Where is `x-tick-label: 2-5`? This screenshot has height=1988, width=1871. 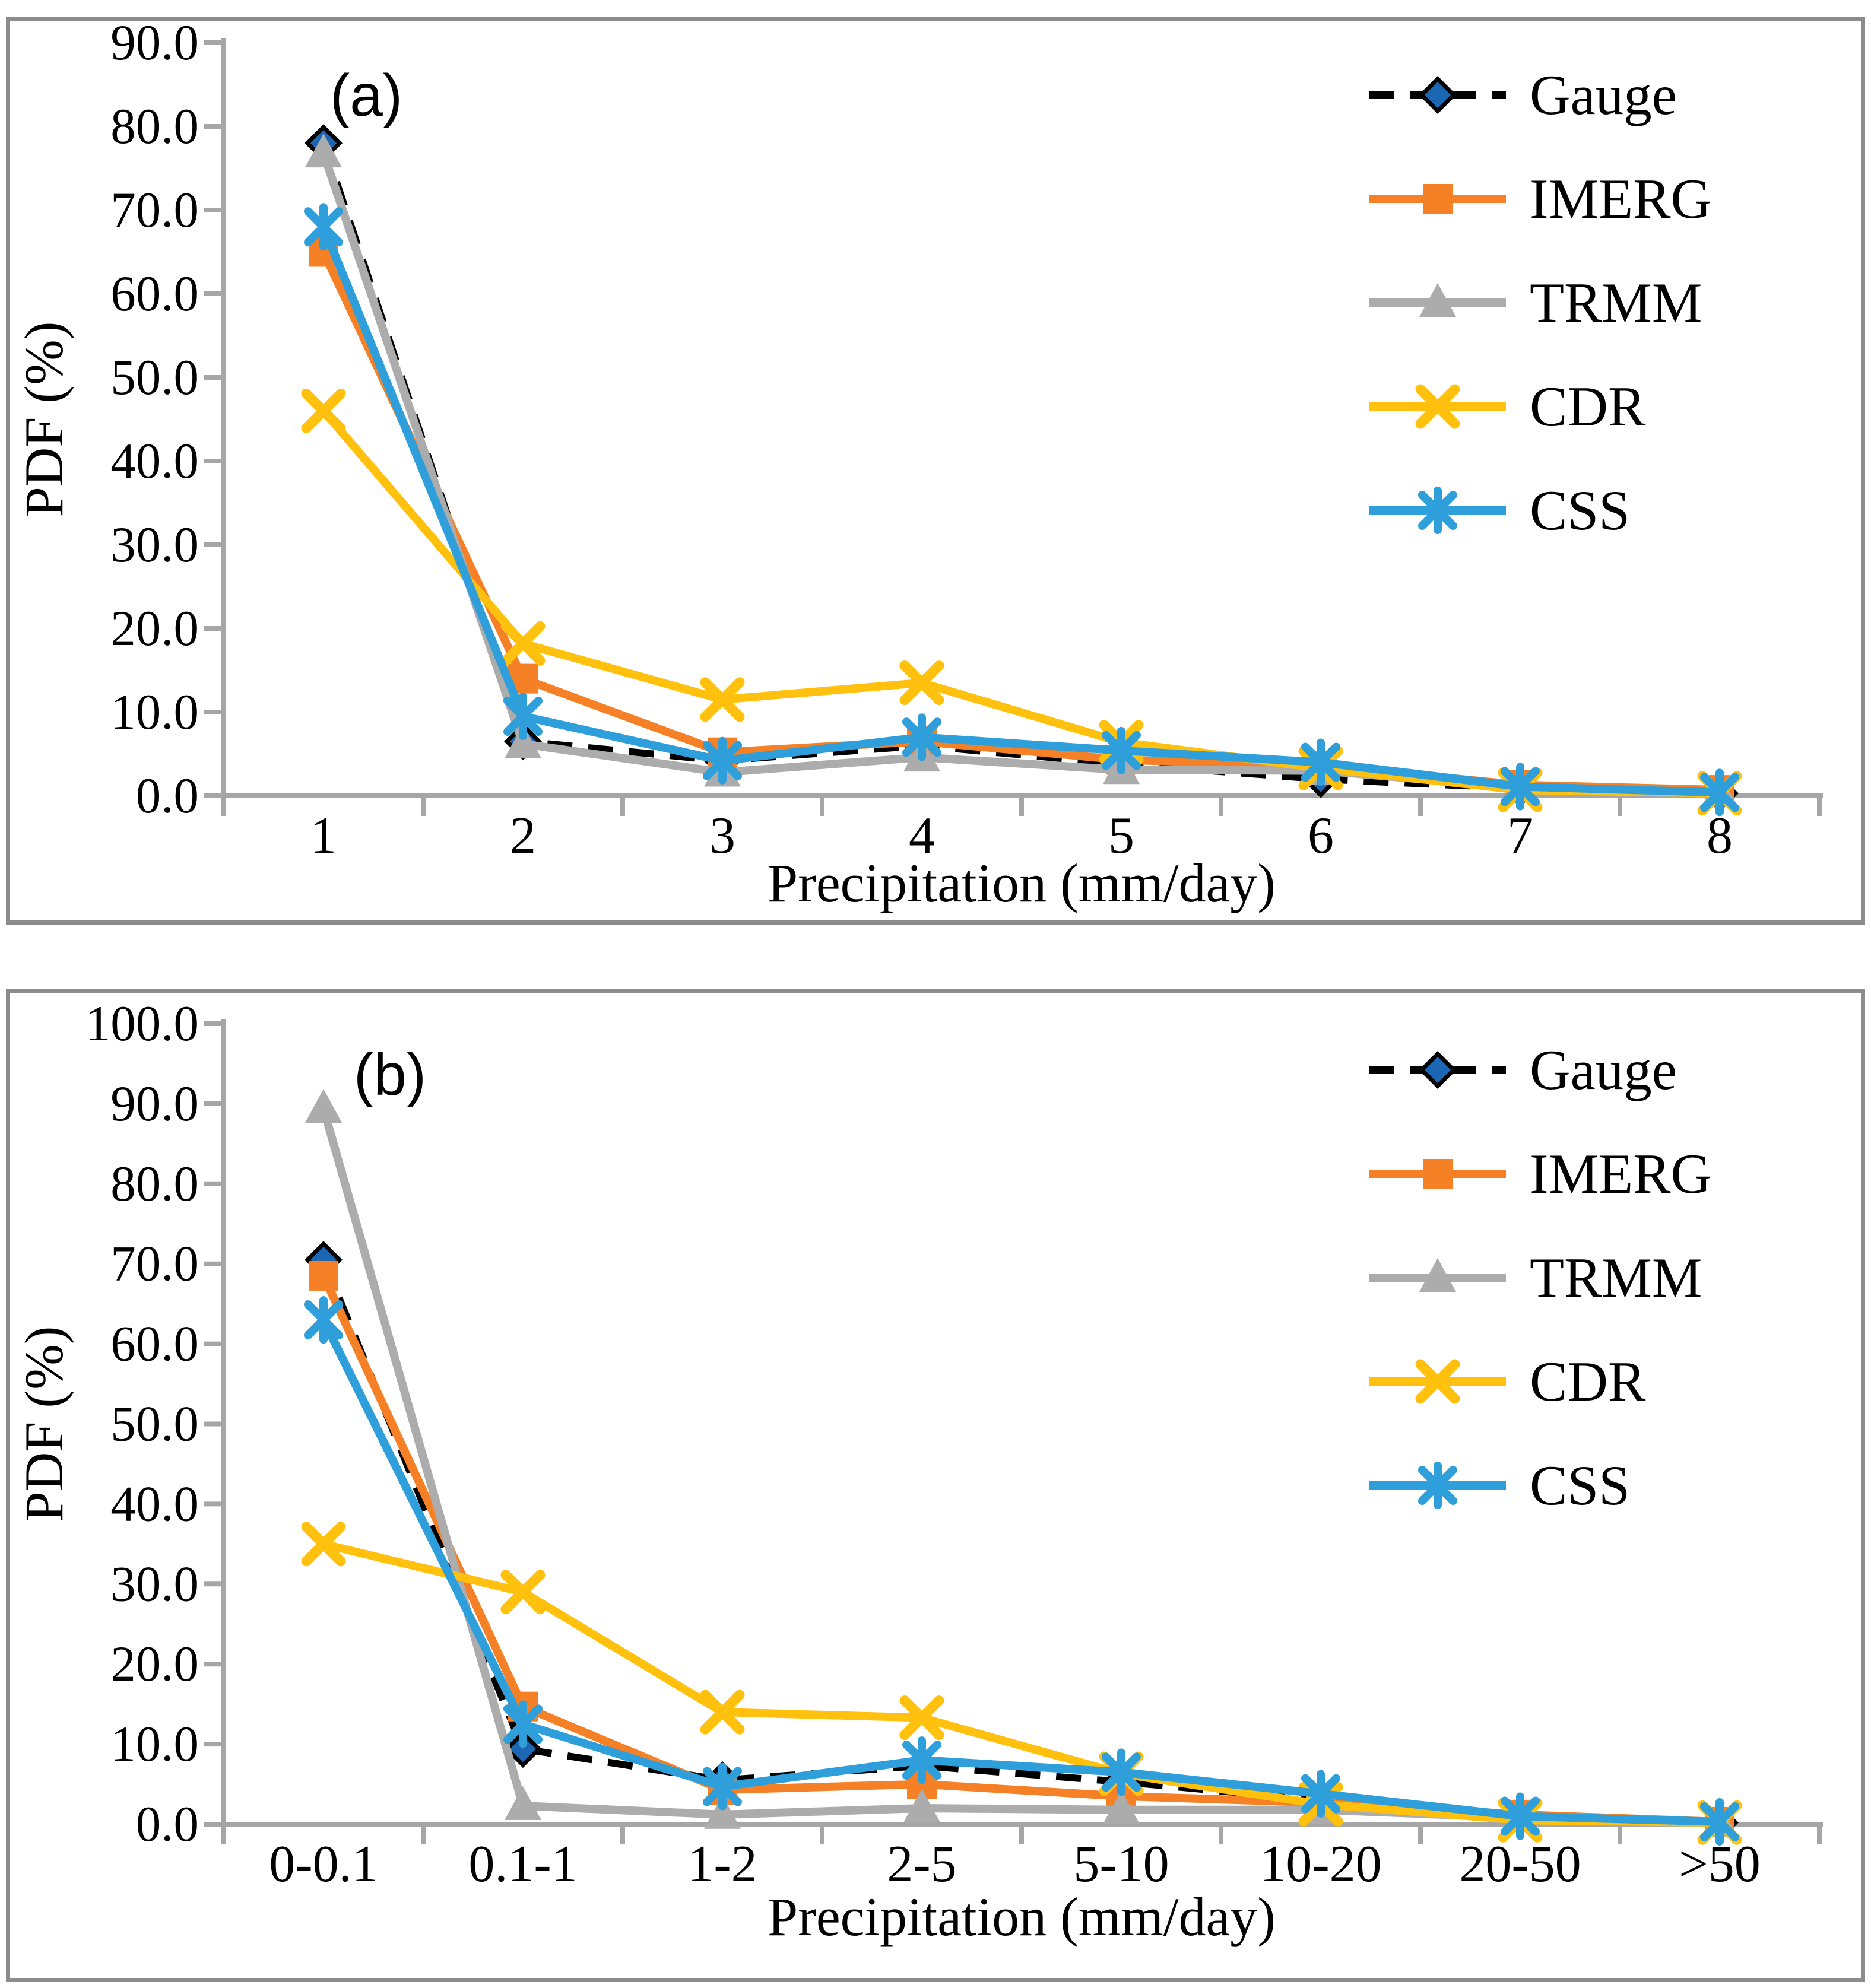 x-tick-label: 2-5 is located at coordinates (921, 1864).